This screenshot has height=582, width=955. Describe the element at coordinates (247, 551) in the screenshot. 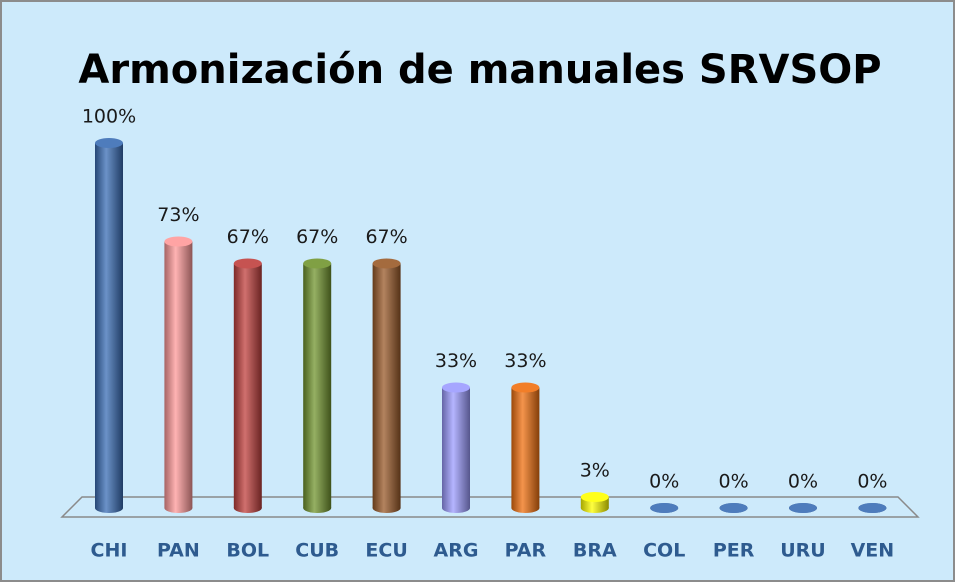

I see `x-tick-label: BOL` at that location.